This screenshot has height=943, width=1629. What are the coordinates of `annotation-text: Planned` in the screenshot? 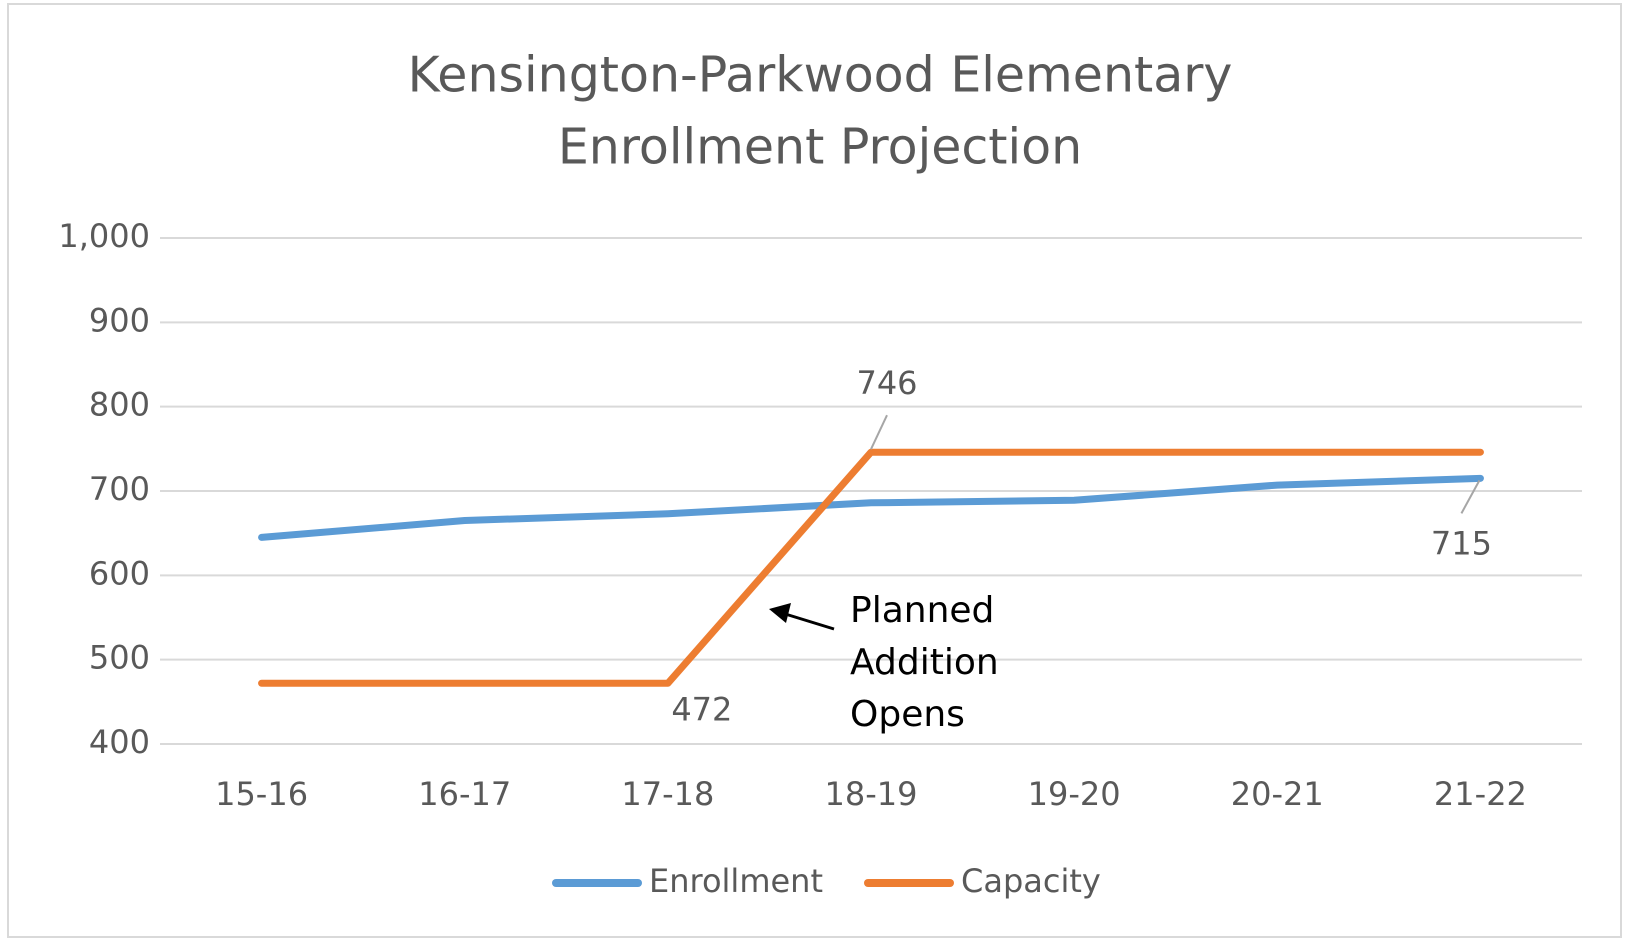 It's located at (922, 610).